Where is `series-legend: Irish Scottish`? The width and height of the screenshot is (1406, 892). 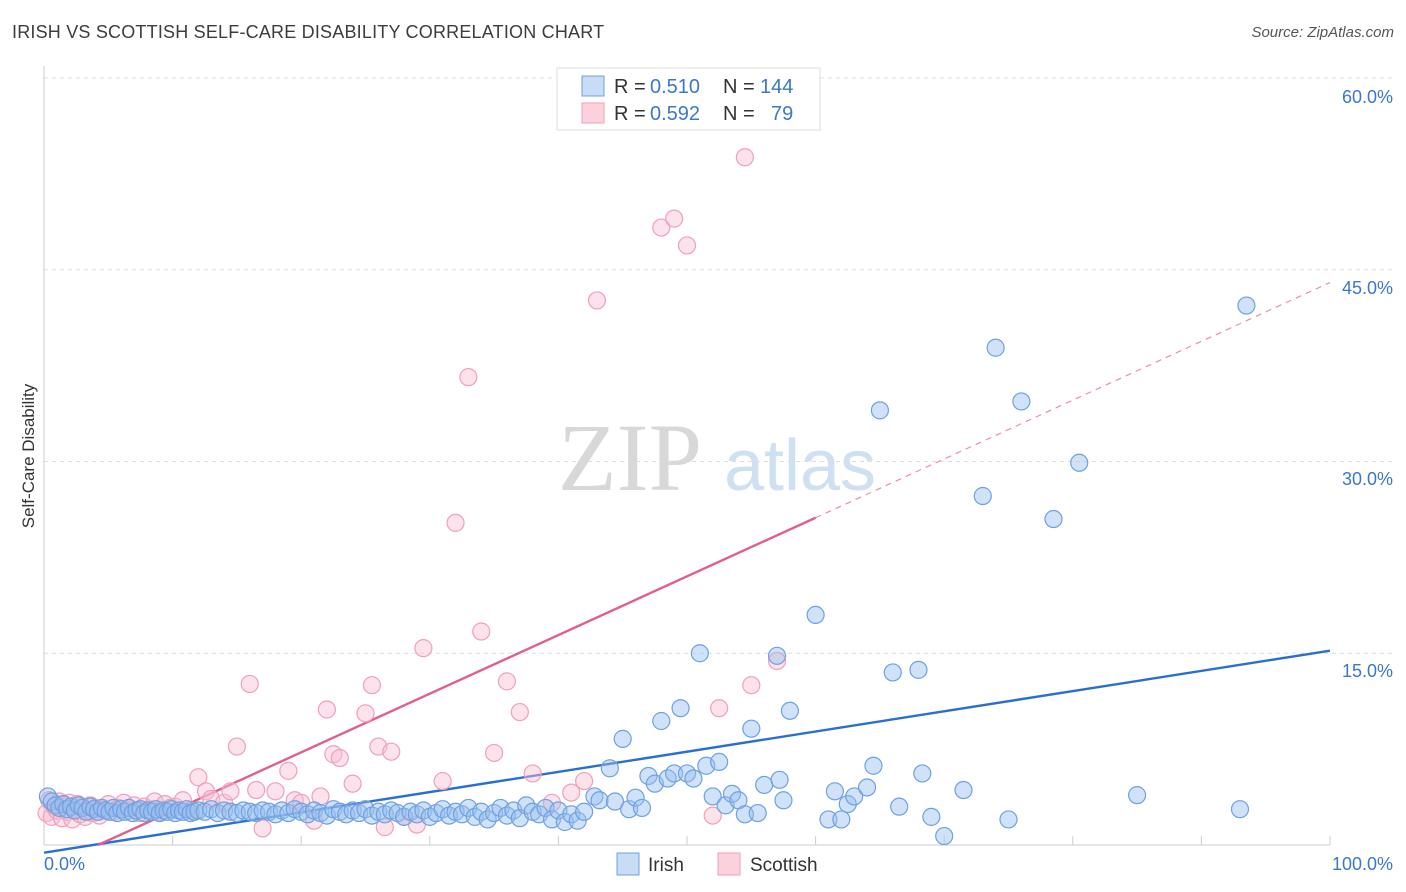
series-legend: Irish Scottish is located at coordinates (717, 864).